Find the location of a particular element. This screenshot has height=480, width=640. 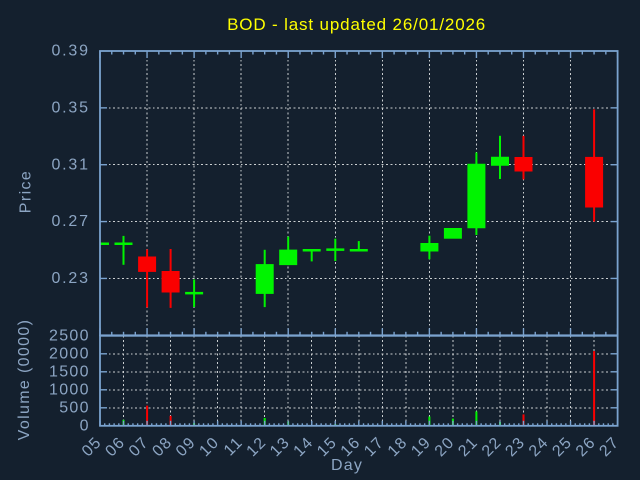

svg-text: 2000 is located at coordinates (69, 353).